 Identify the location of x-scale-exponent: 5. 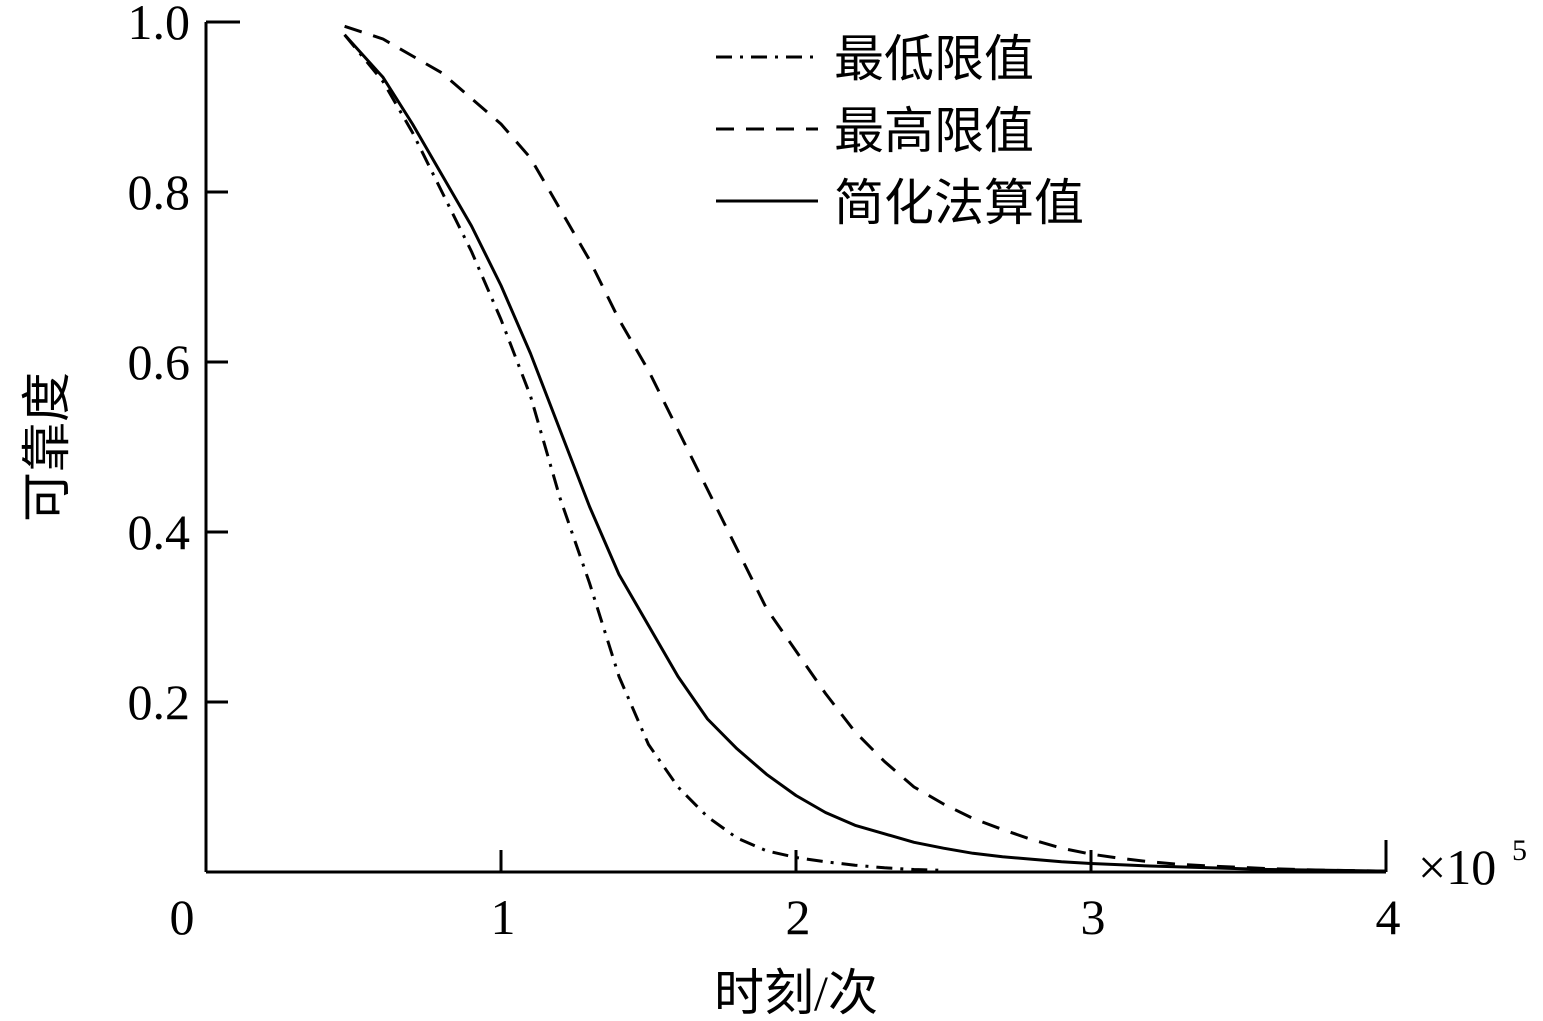
(1519, 850).